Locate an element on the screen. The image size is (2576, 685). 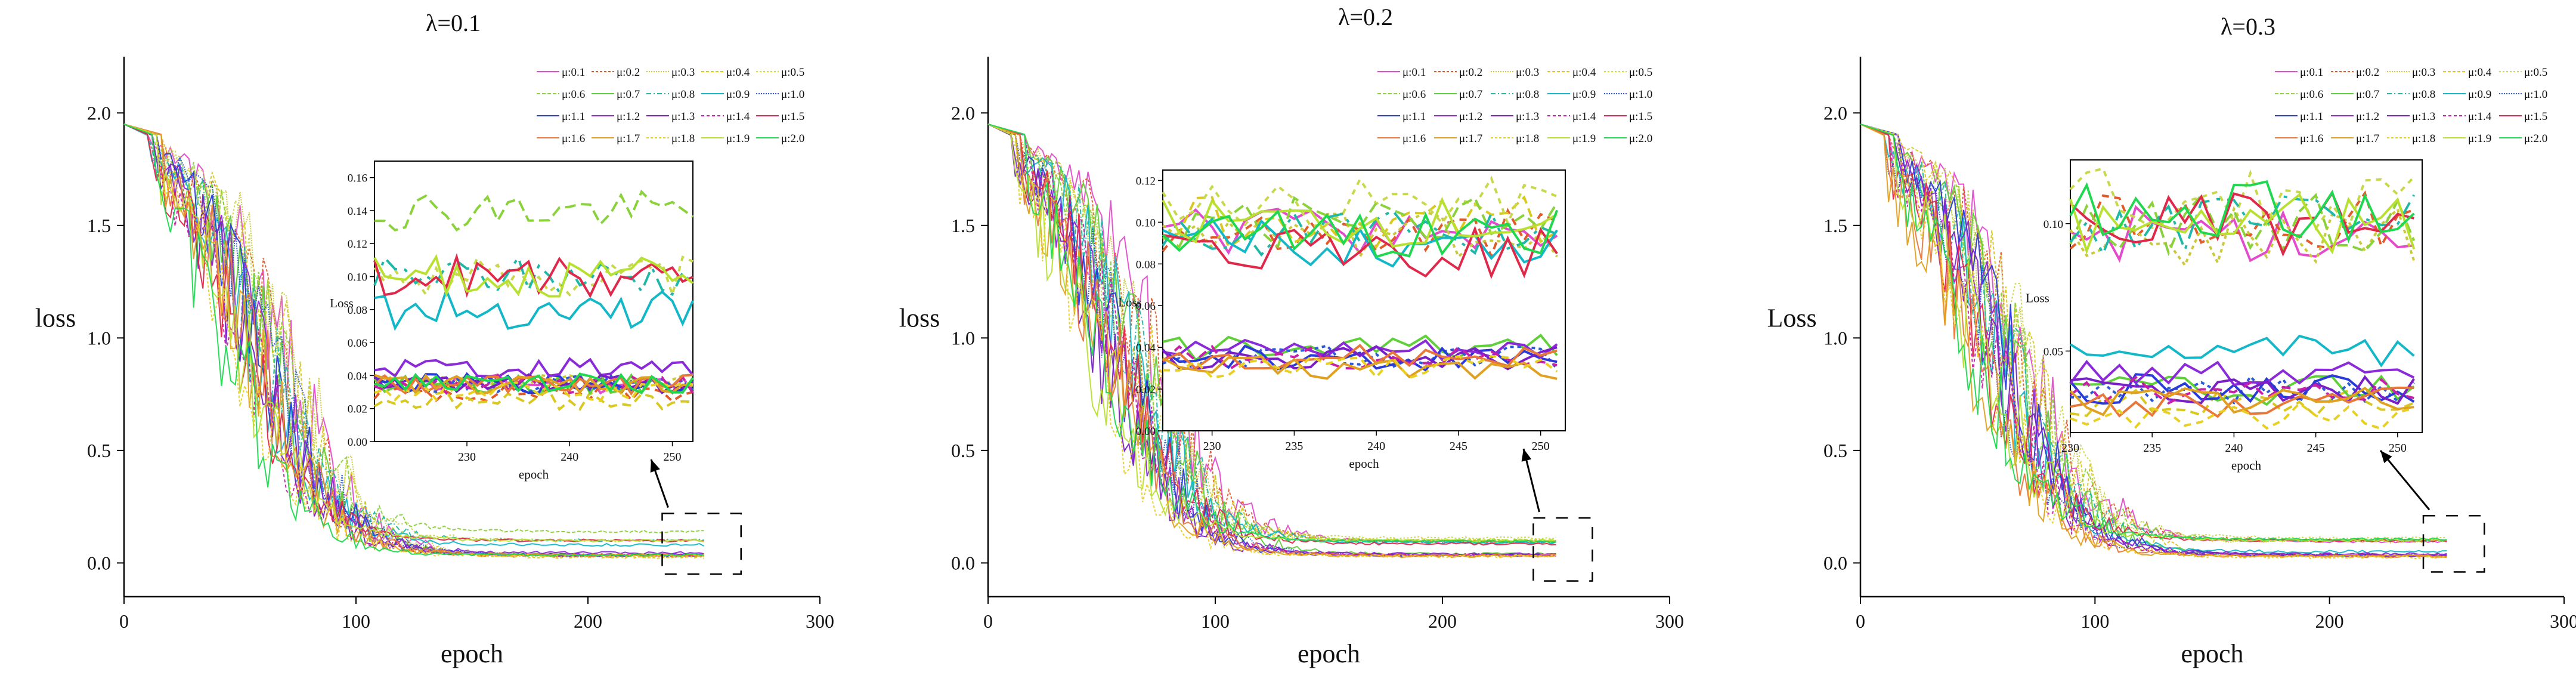
series-line-μ:1.8 is located at coordinates (1271, 341).